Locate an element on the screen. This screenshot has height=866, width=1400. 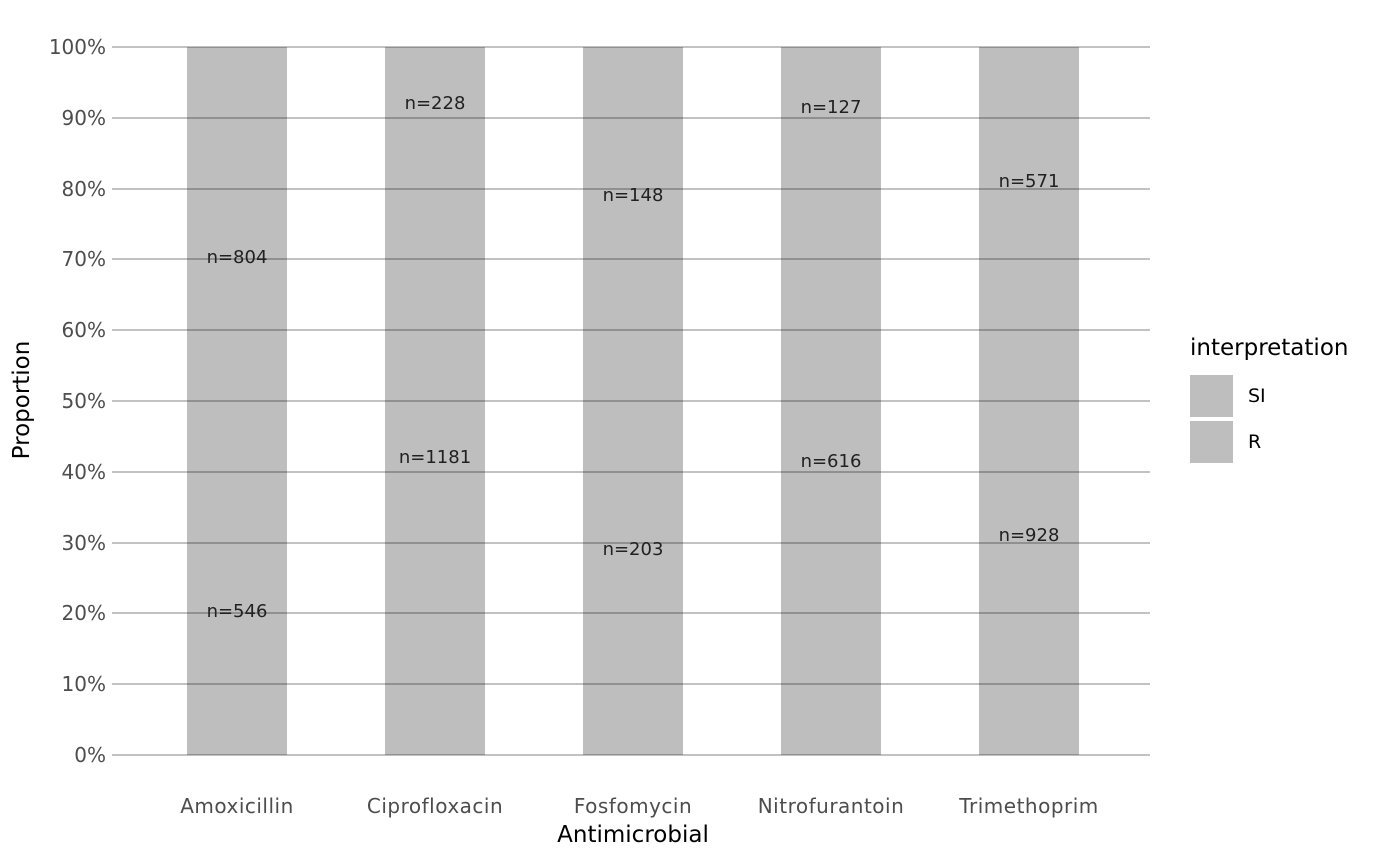
legend-label-si: SI is located at coordinates (1257, 396).